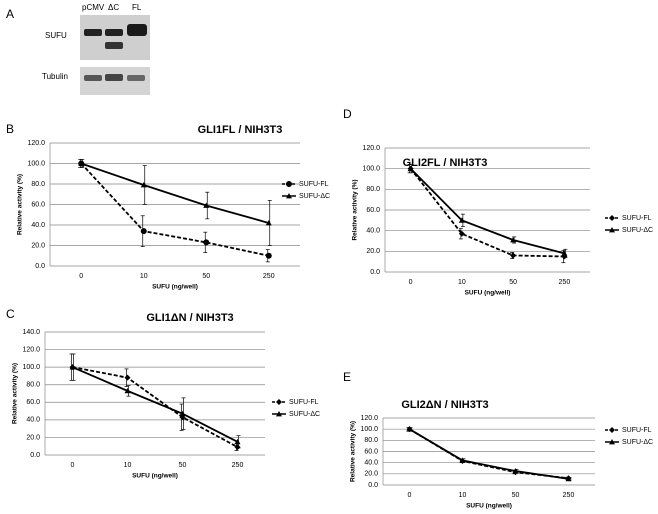 This screenshot has width=658, height=514. What do you see at coordinates (445, 163) in the screenshot?
I see `chart-title: GLI2FL / NIH3T3` at bounding box center [445, 163].